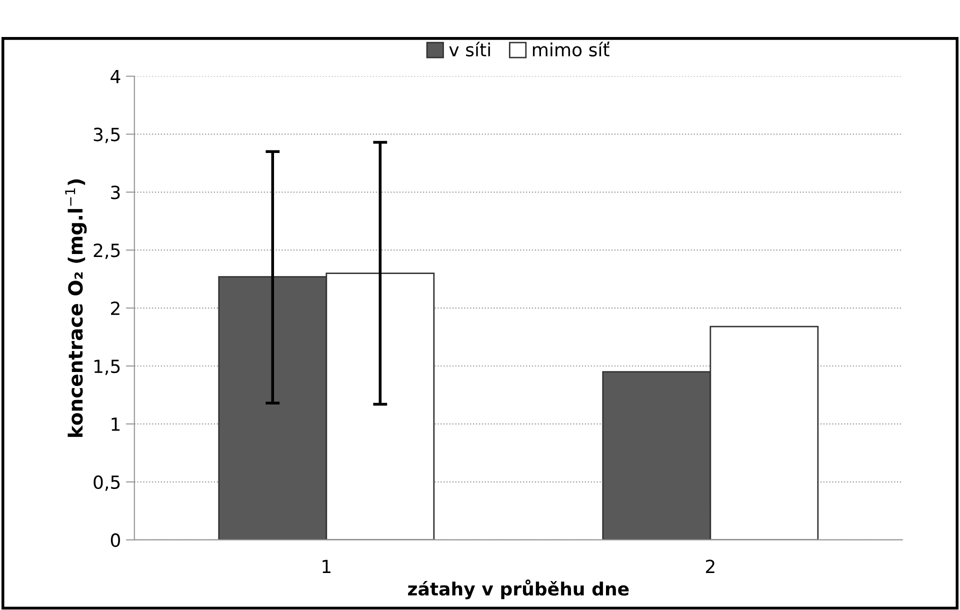  I want to click on y-tick-label: 2, so click(115, 308).